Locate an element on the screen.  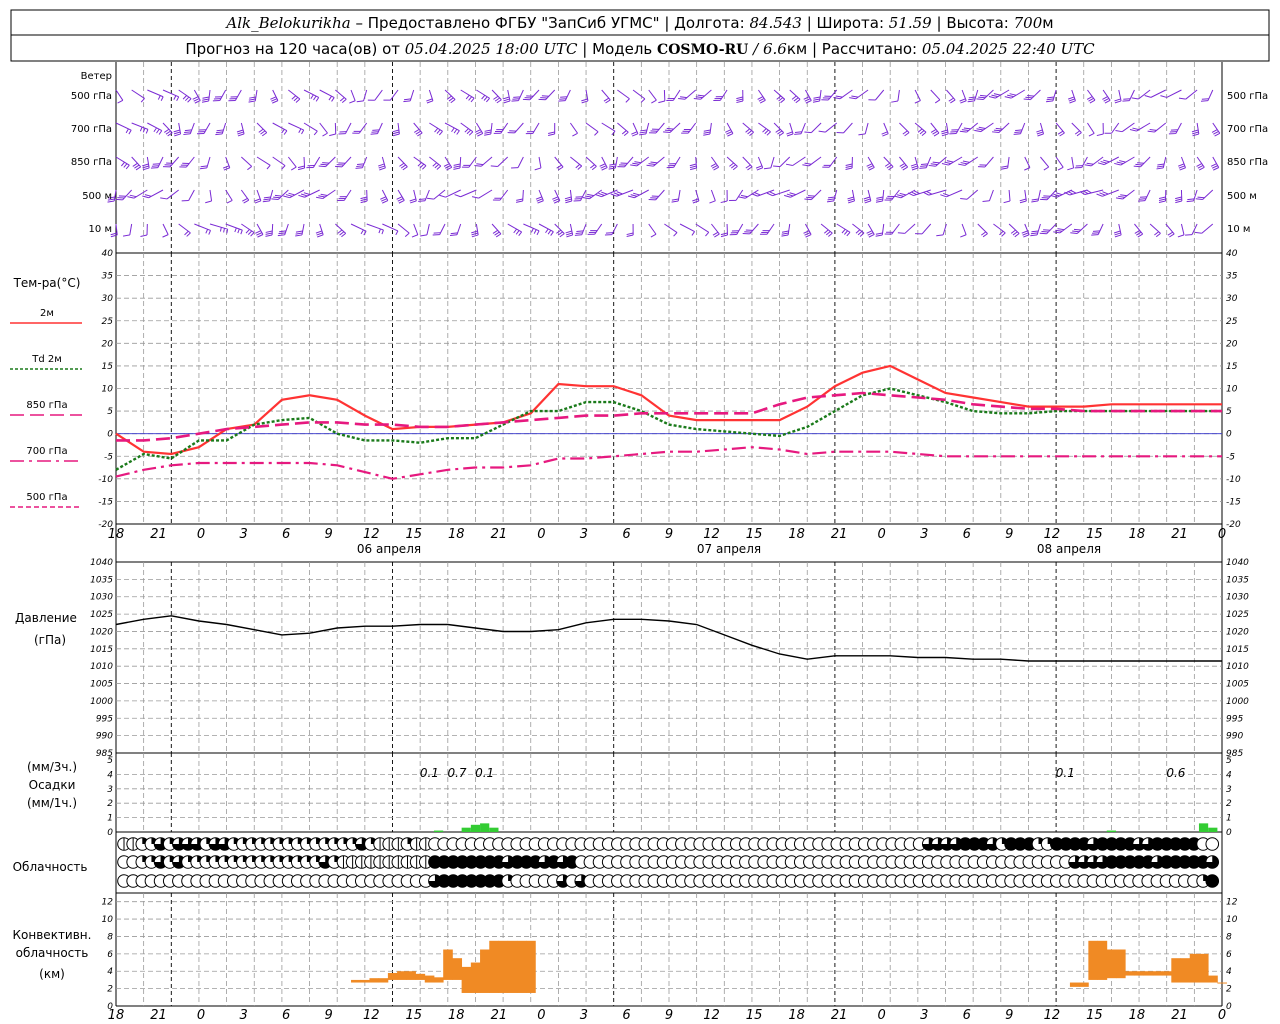
convective-cloud-panel: 0 0 2 2 4 4 6 6 8 8 10 10 12 12 is located at coordinates (670, 955).